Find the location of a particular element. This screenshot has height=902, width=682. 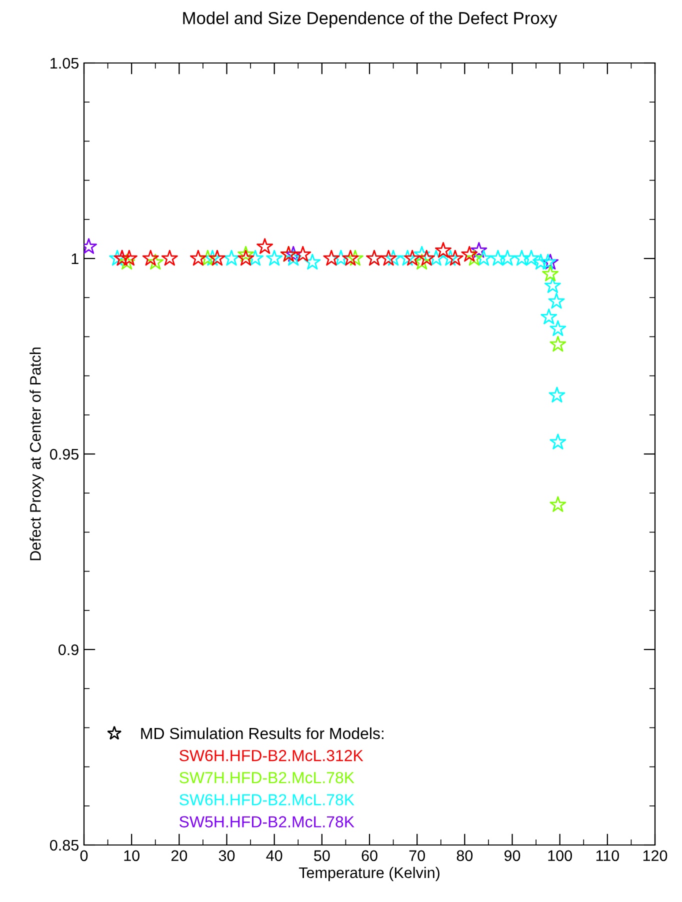

y-tick-label: 0.85 is located at coordinates (64, 845).